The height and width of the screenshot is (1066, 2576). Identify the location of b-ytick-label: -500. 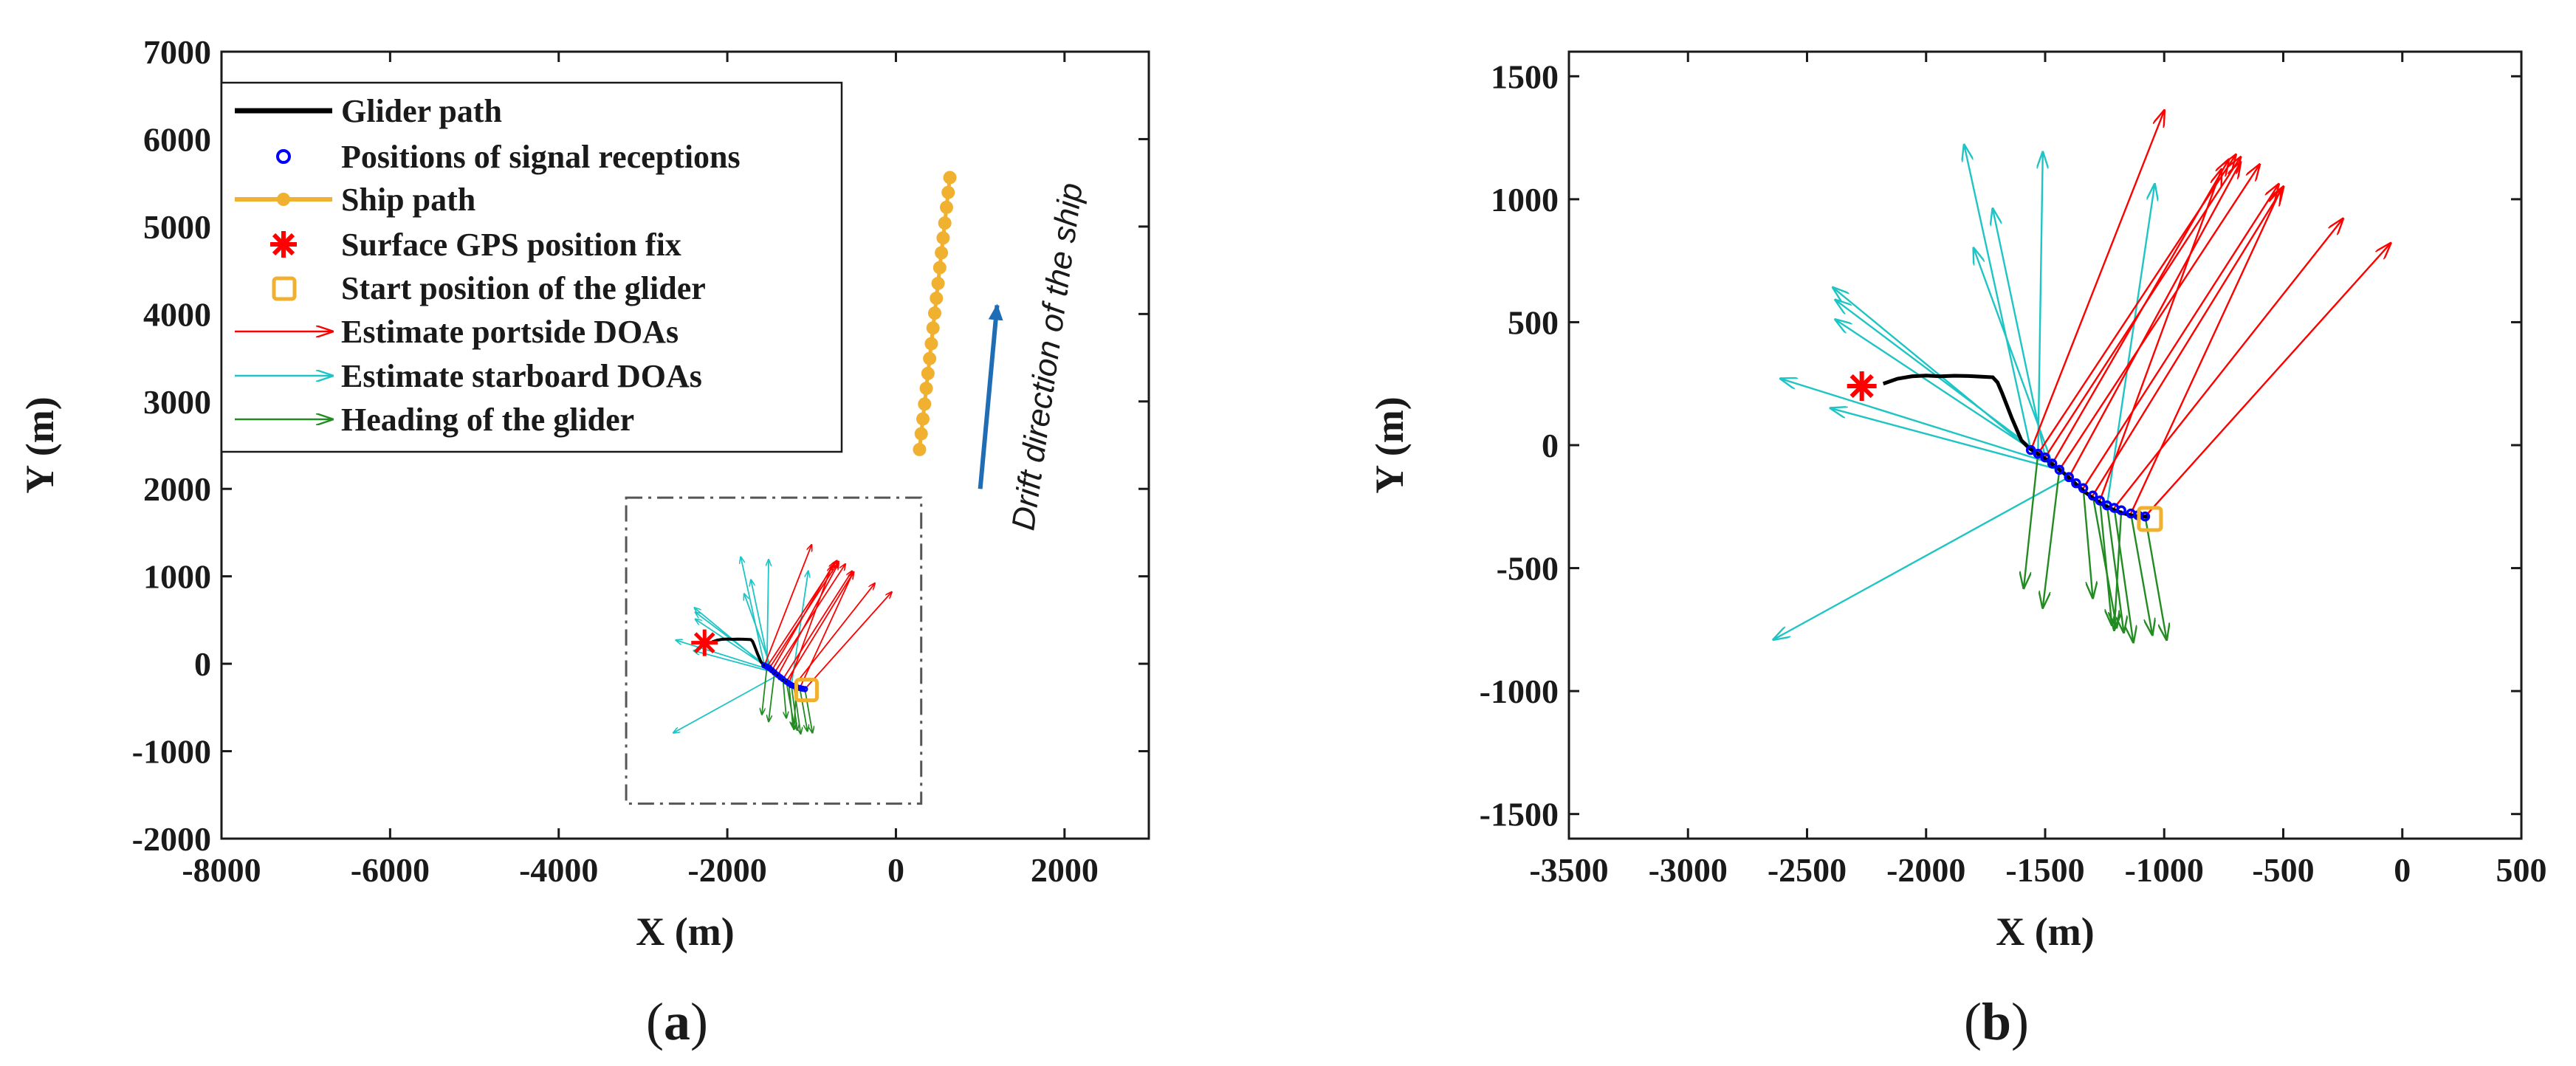
(1528, 569).